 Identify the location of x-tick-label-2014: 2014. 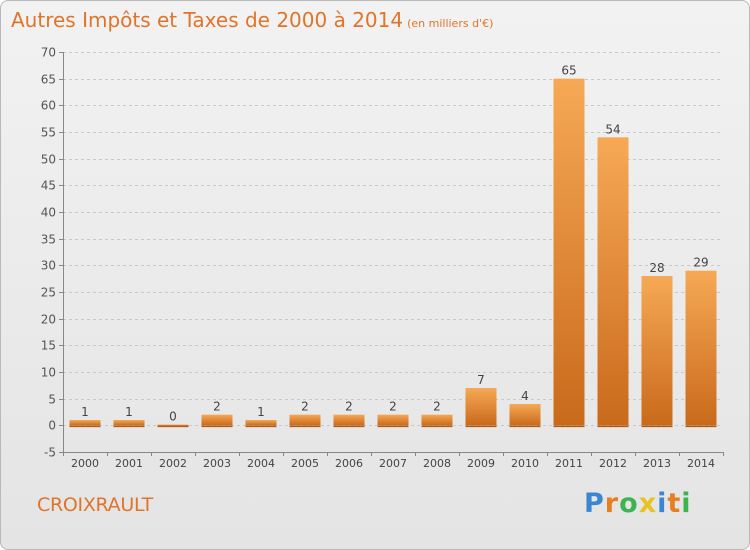
(701, 463).